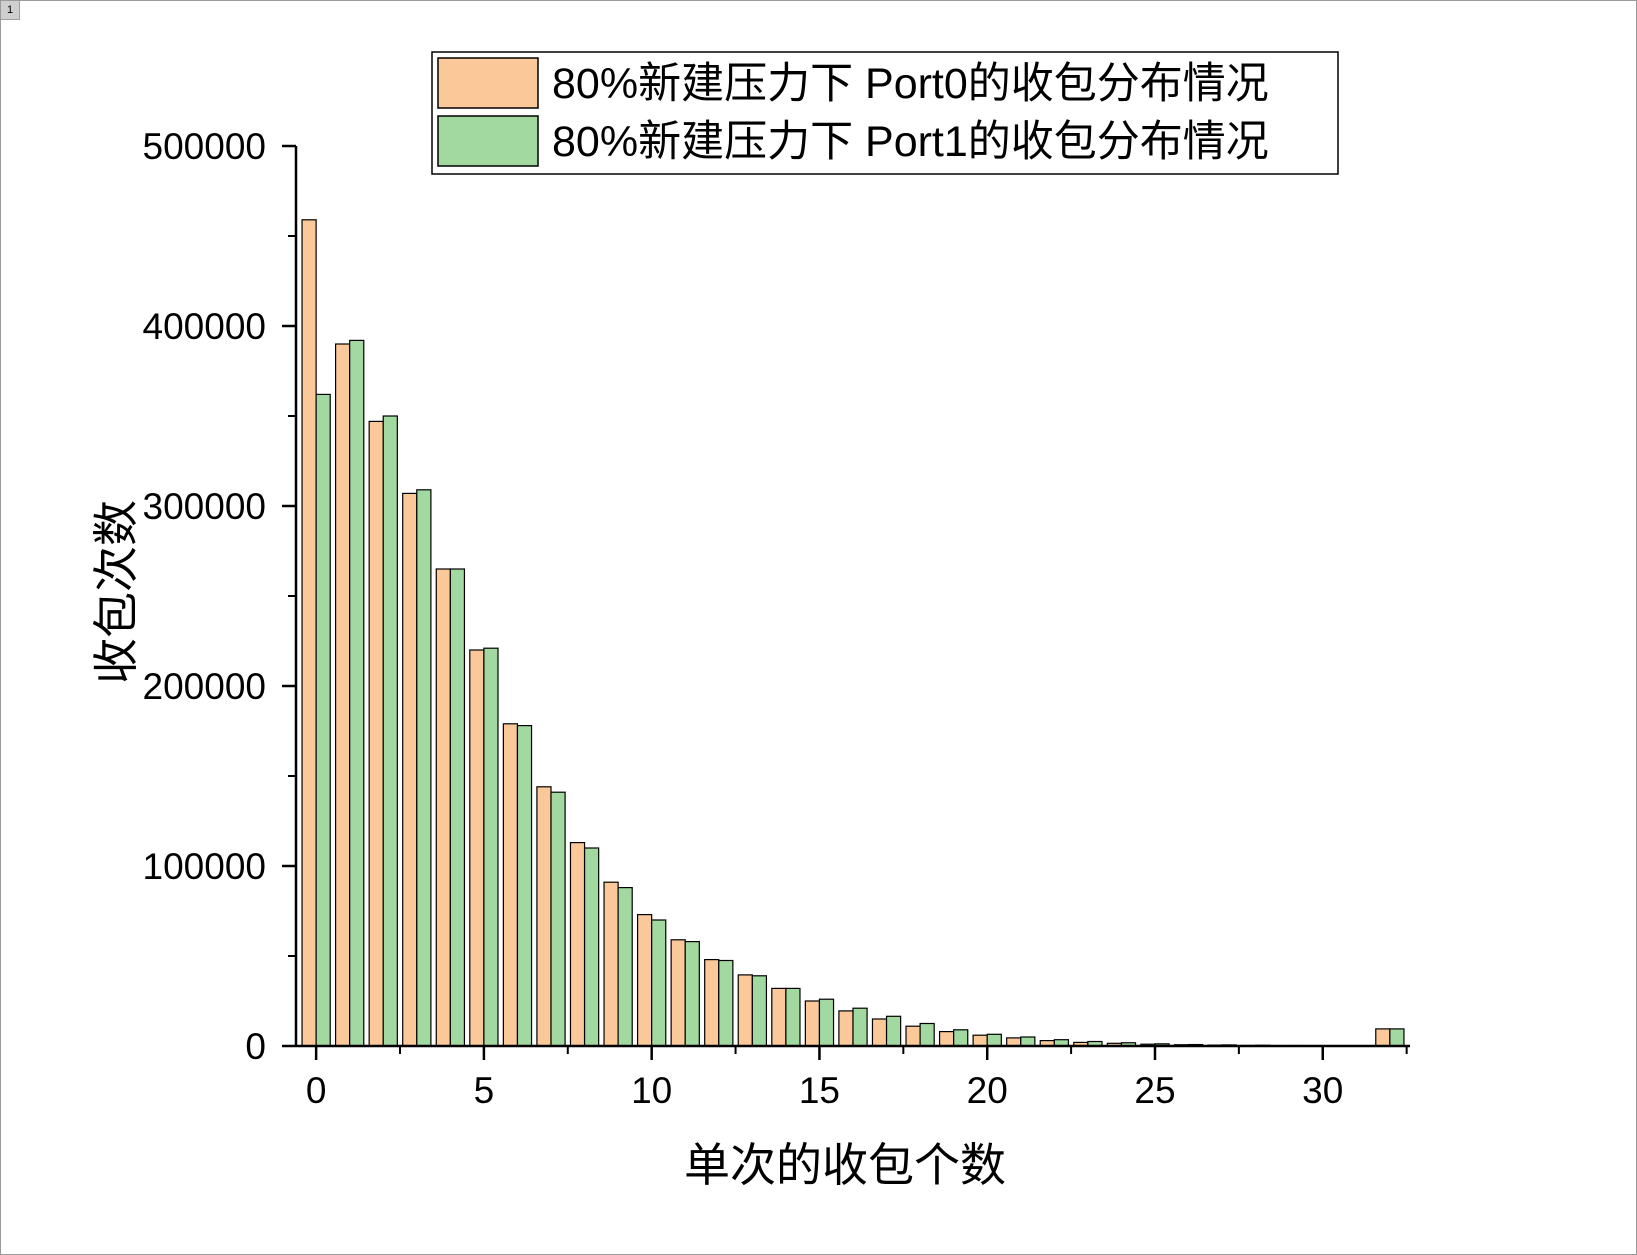 Image resolution: width=1637 pixels, height=1255 pixels. Describe the element at coordinates (577, 944) in the screenshot. I see `bar-series0-x8` at that location.